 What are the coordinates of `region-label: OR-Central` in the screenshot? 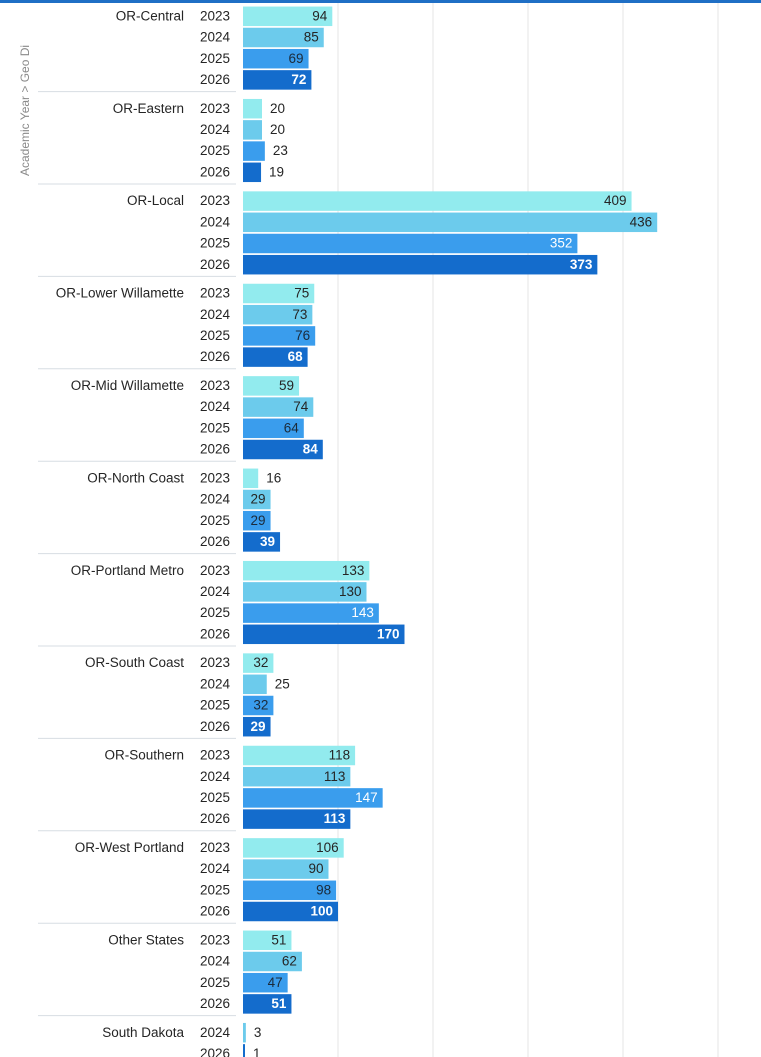 It's located at (150, 15).